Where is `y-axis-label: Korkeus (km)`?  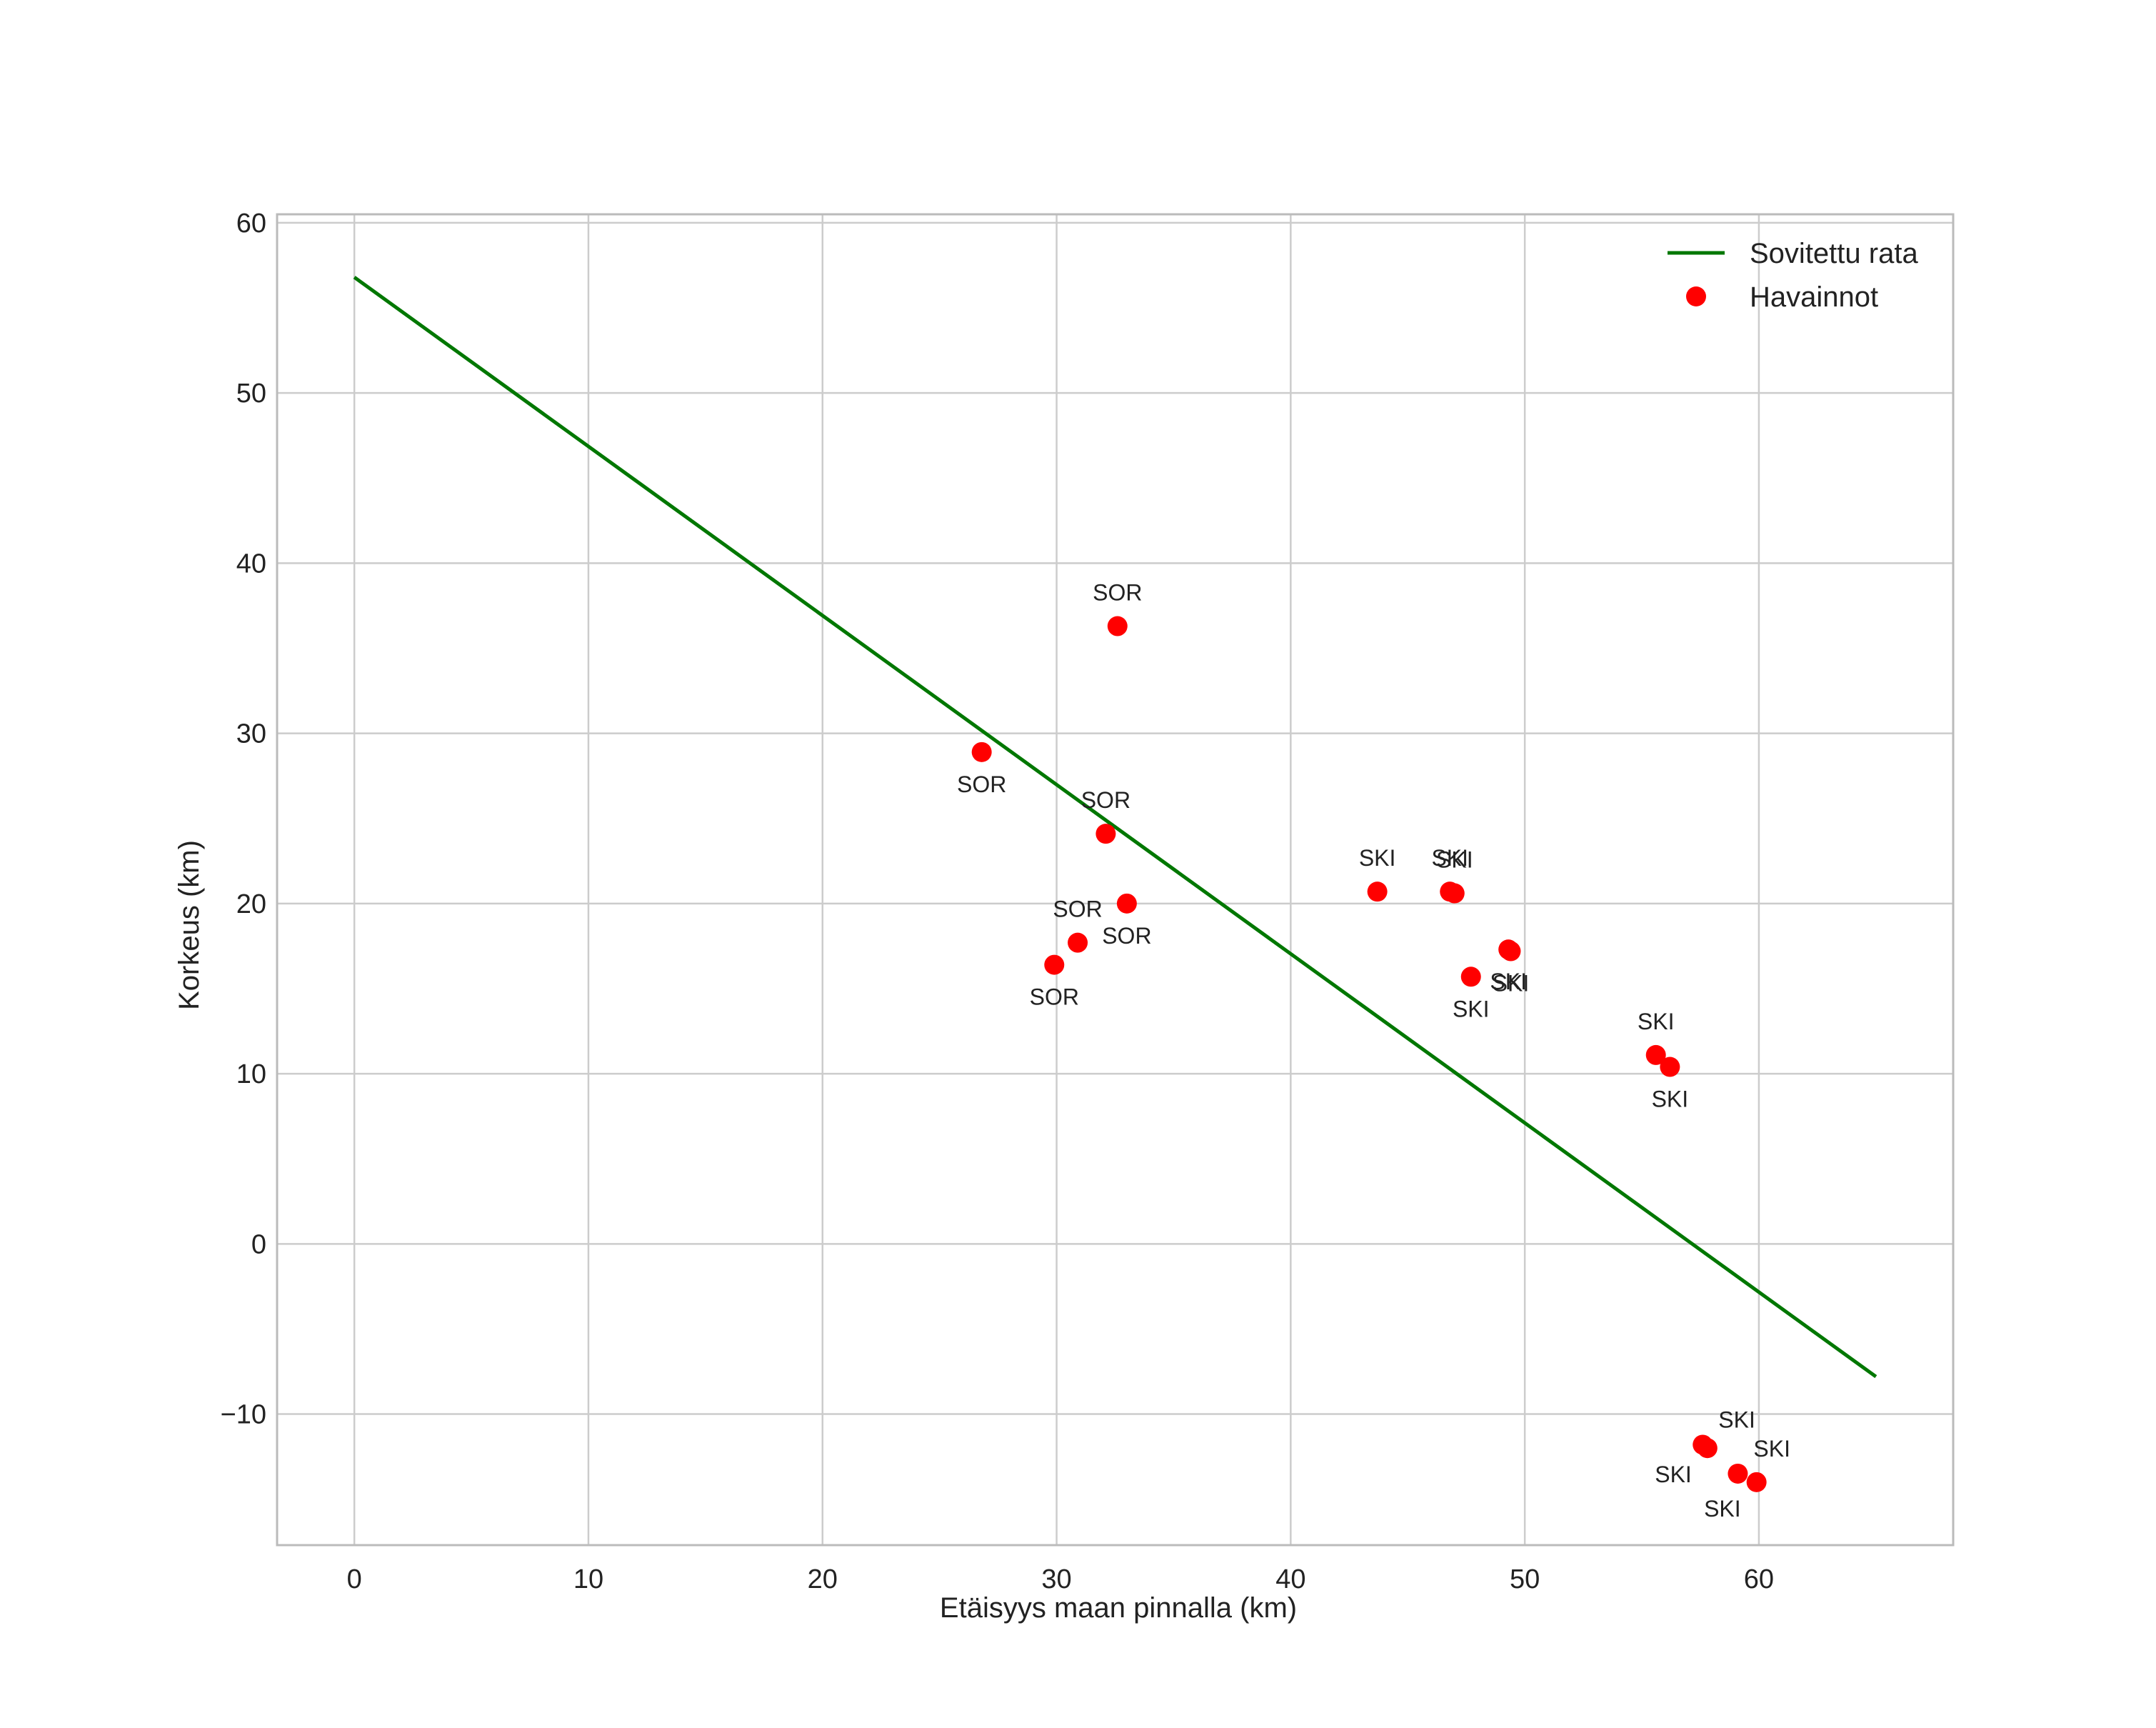
y-axis-label: Korkeus (km) is located at coordinates (189, 925).